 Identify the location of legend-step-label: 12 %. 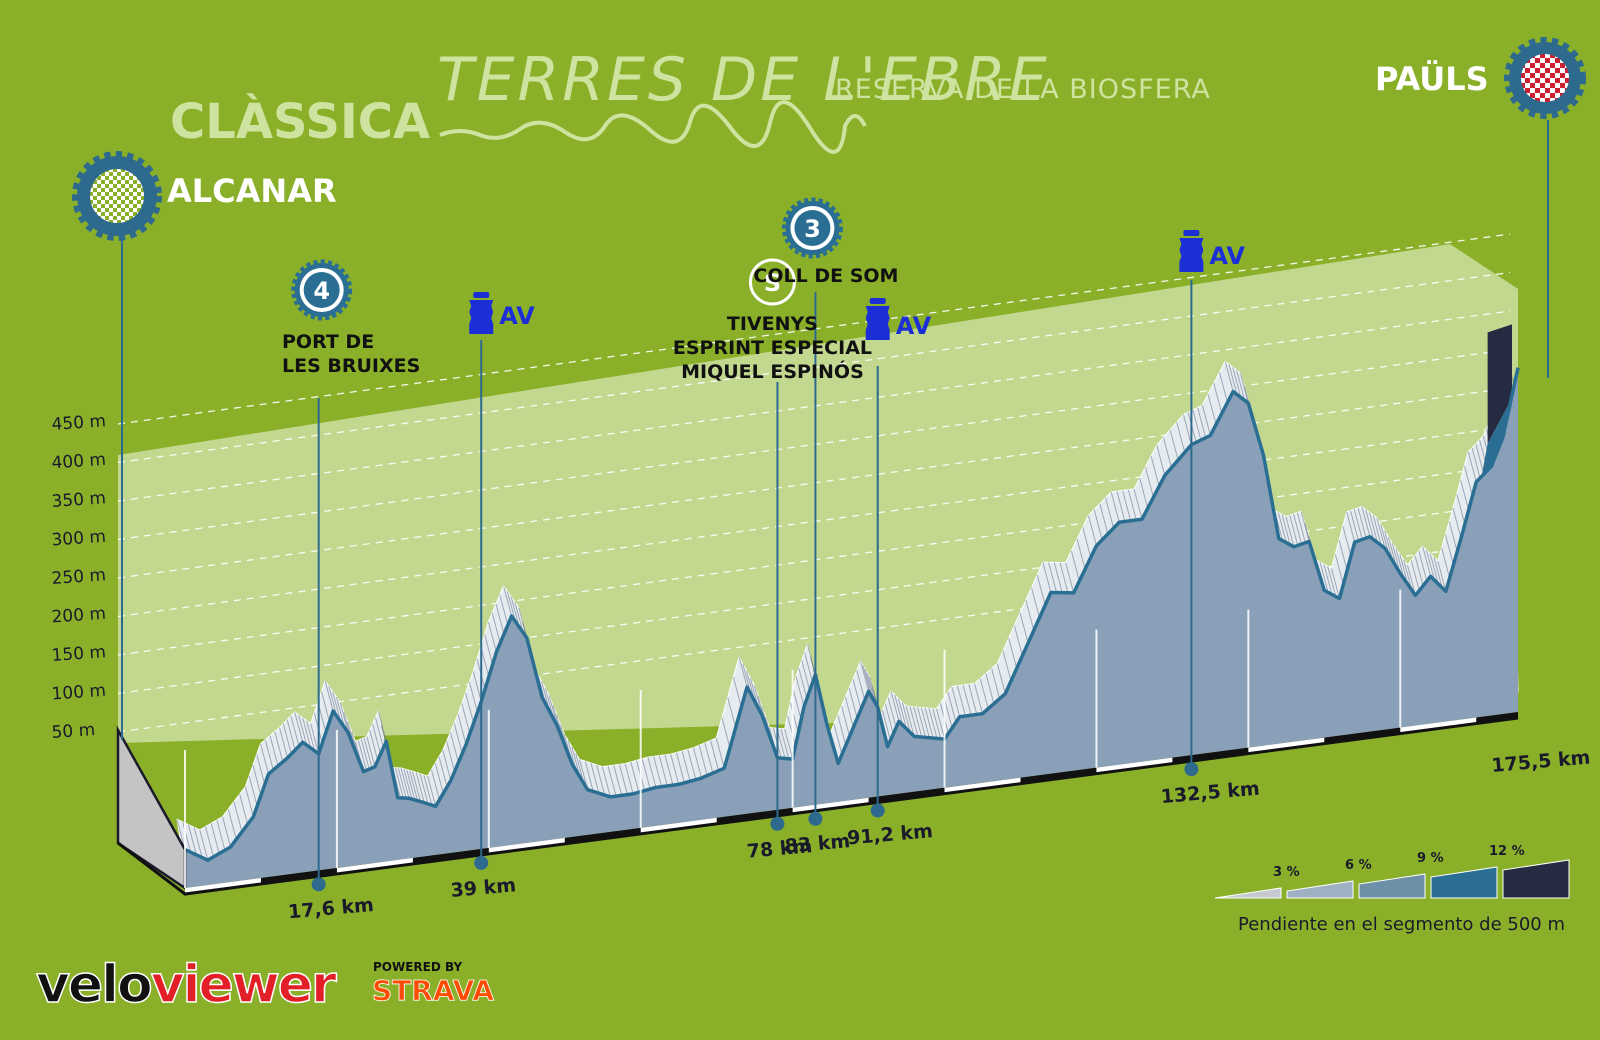
(1507, 851).